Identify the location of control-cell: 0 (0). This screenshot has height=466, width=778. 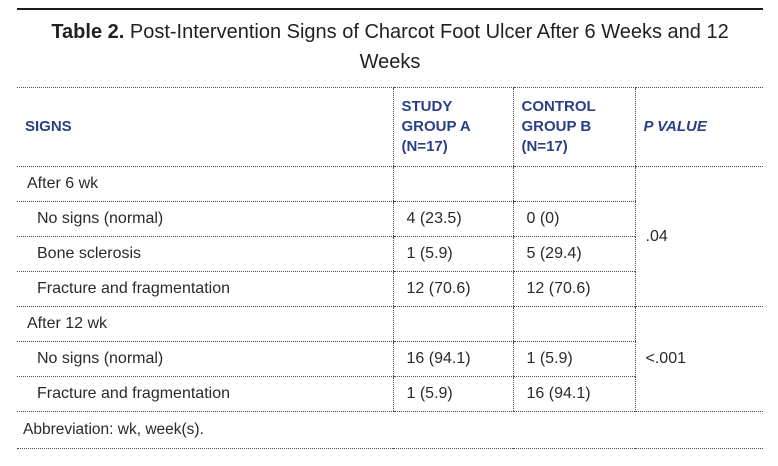
(573, 219).